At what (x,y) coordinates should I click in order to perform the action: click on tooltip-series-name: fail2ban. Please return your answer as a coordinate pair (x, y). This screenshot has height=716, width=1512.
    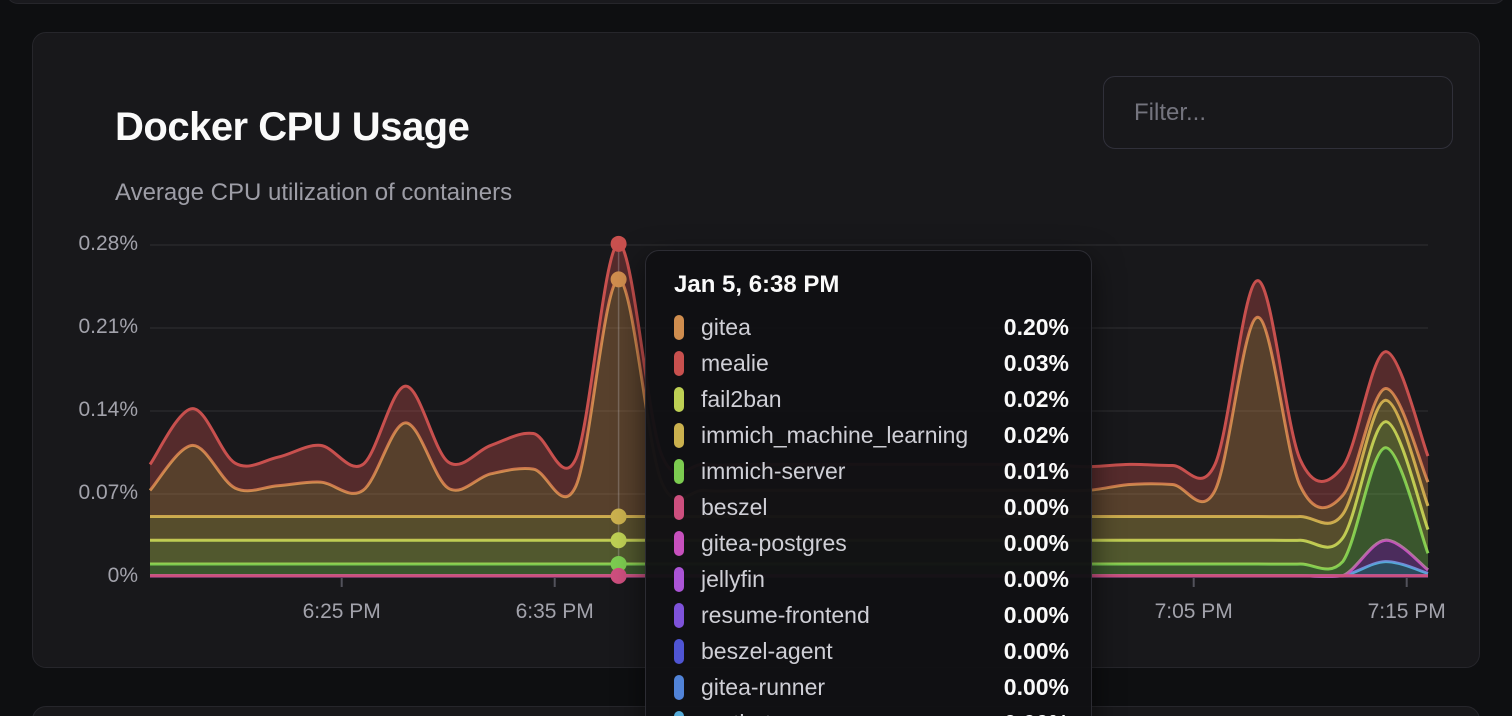
    Looking at the image, I should click on (741, 398).